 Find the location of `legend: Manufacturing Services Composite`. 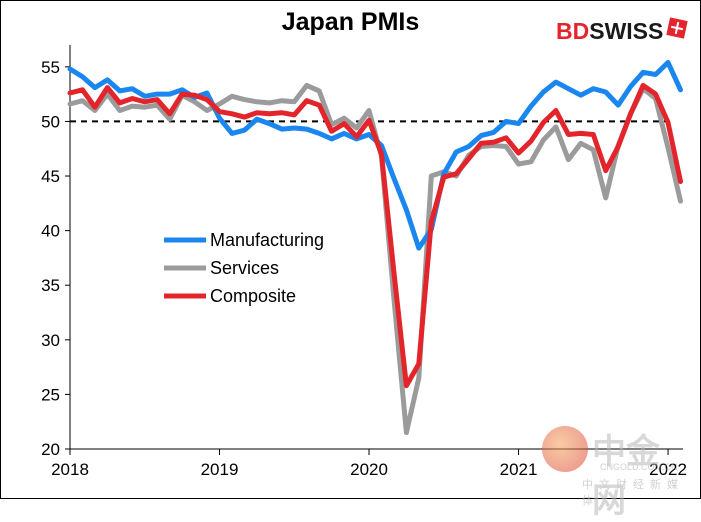

legend: Manufacturing Services Composite is located at coordinates (244, 268).